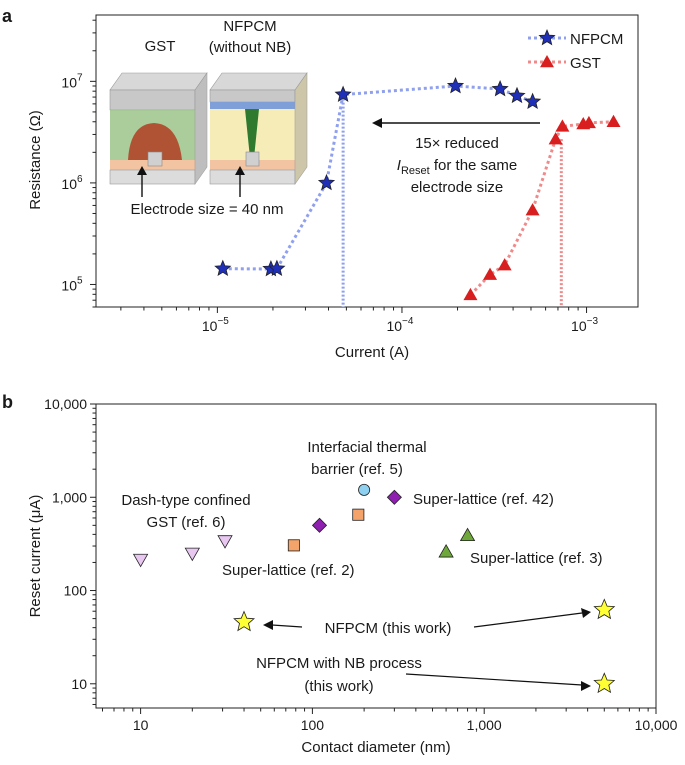 This screenshot has width=685, height=765. Describe the element at coordinates (35, 160) in the screenshot. I see `panel-a-y-axis-label: Resistance (Ω)` at that location.